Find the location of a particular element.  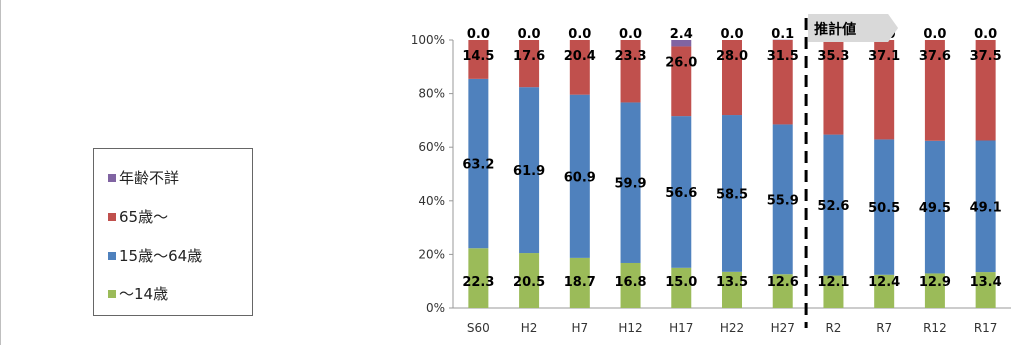

data-label: 49.1 is located at coordinates (986, 207).